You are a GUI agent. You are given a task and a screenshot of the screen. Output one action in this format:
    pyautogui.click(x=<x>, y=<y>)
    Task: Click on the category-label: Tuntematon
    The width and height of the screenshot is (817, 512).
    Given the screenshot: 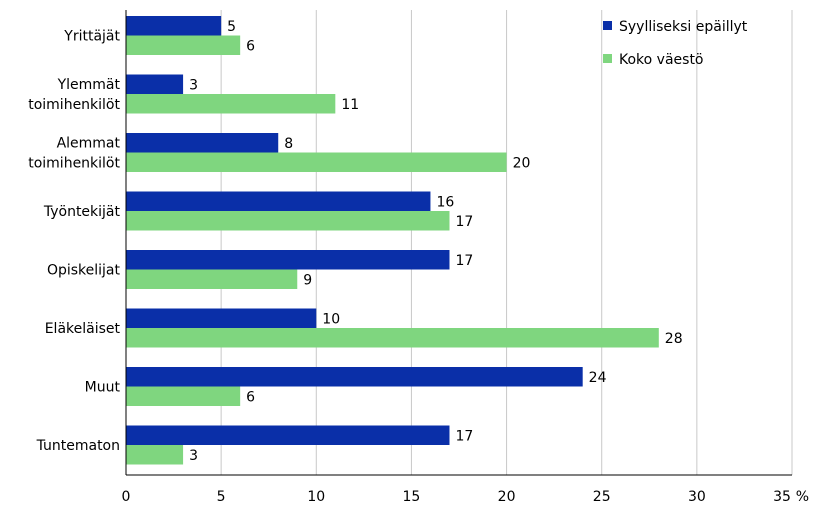 What is the action you would take?
    pyautogui.click(x=78, y=446)
    